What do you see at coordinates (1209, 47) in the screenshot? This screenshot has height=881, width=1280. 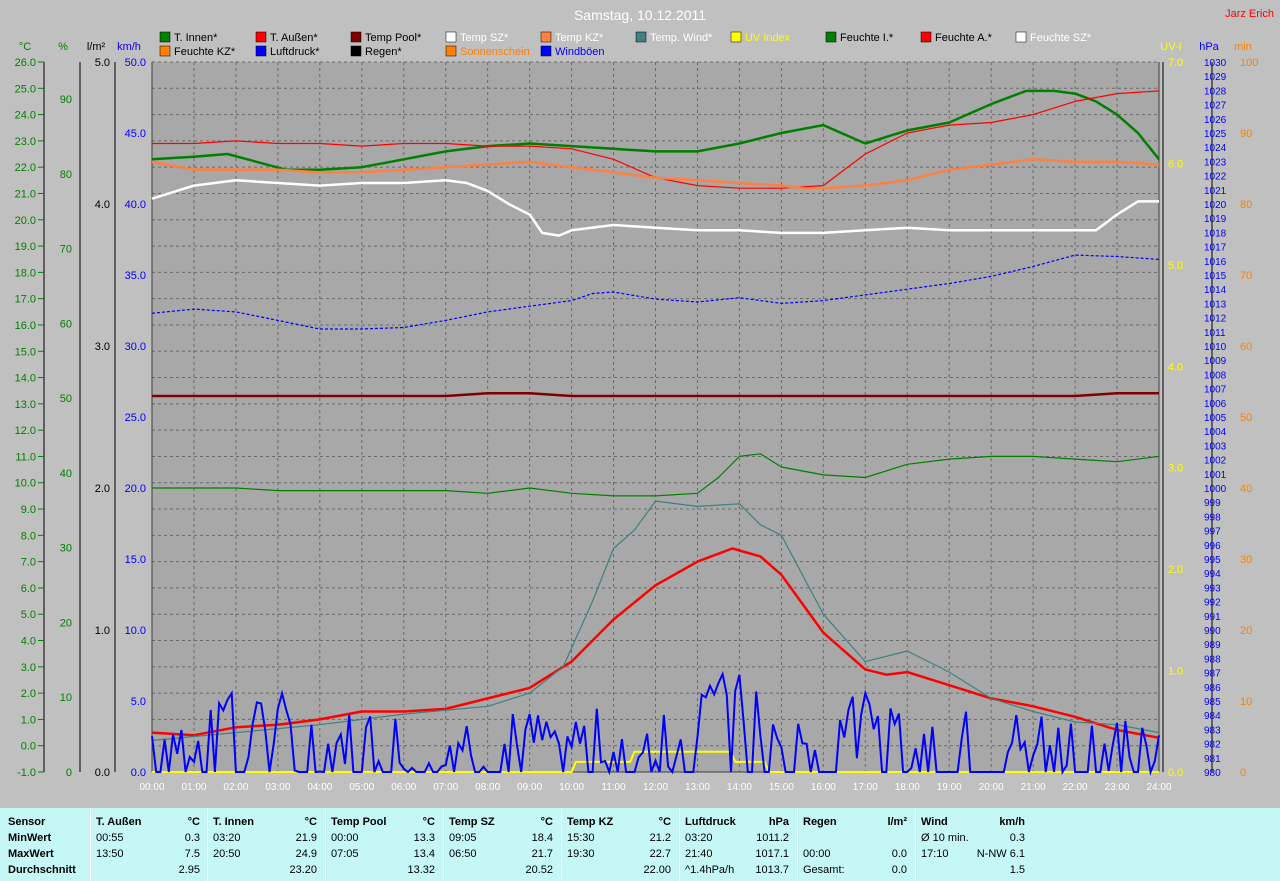 I see `pressure-axis-unit: hPa` at bounding box center [1209, 47].